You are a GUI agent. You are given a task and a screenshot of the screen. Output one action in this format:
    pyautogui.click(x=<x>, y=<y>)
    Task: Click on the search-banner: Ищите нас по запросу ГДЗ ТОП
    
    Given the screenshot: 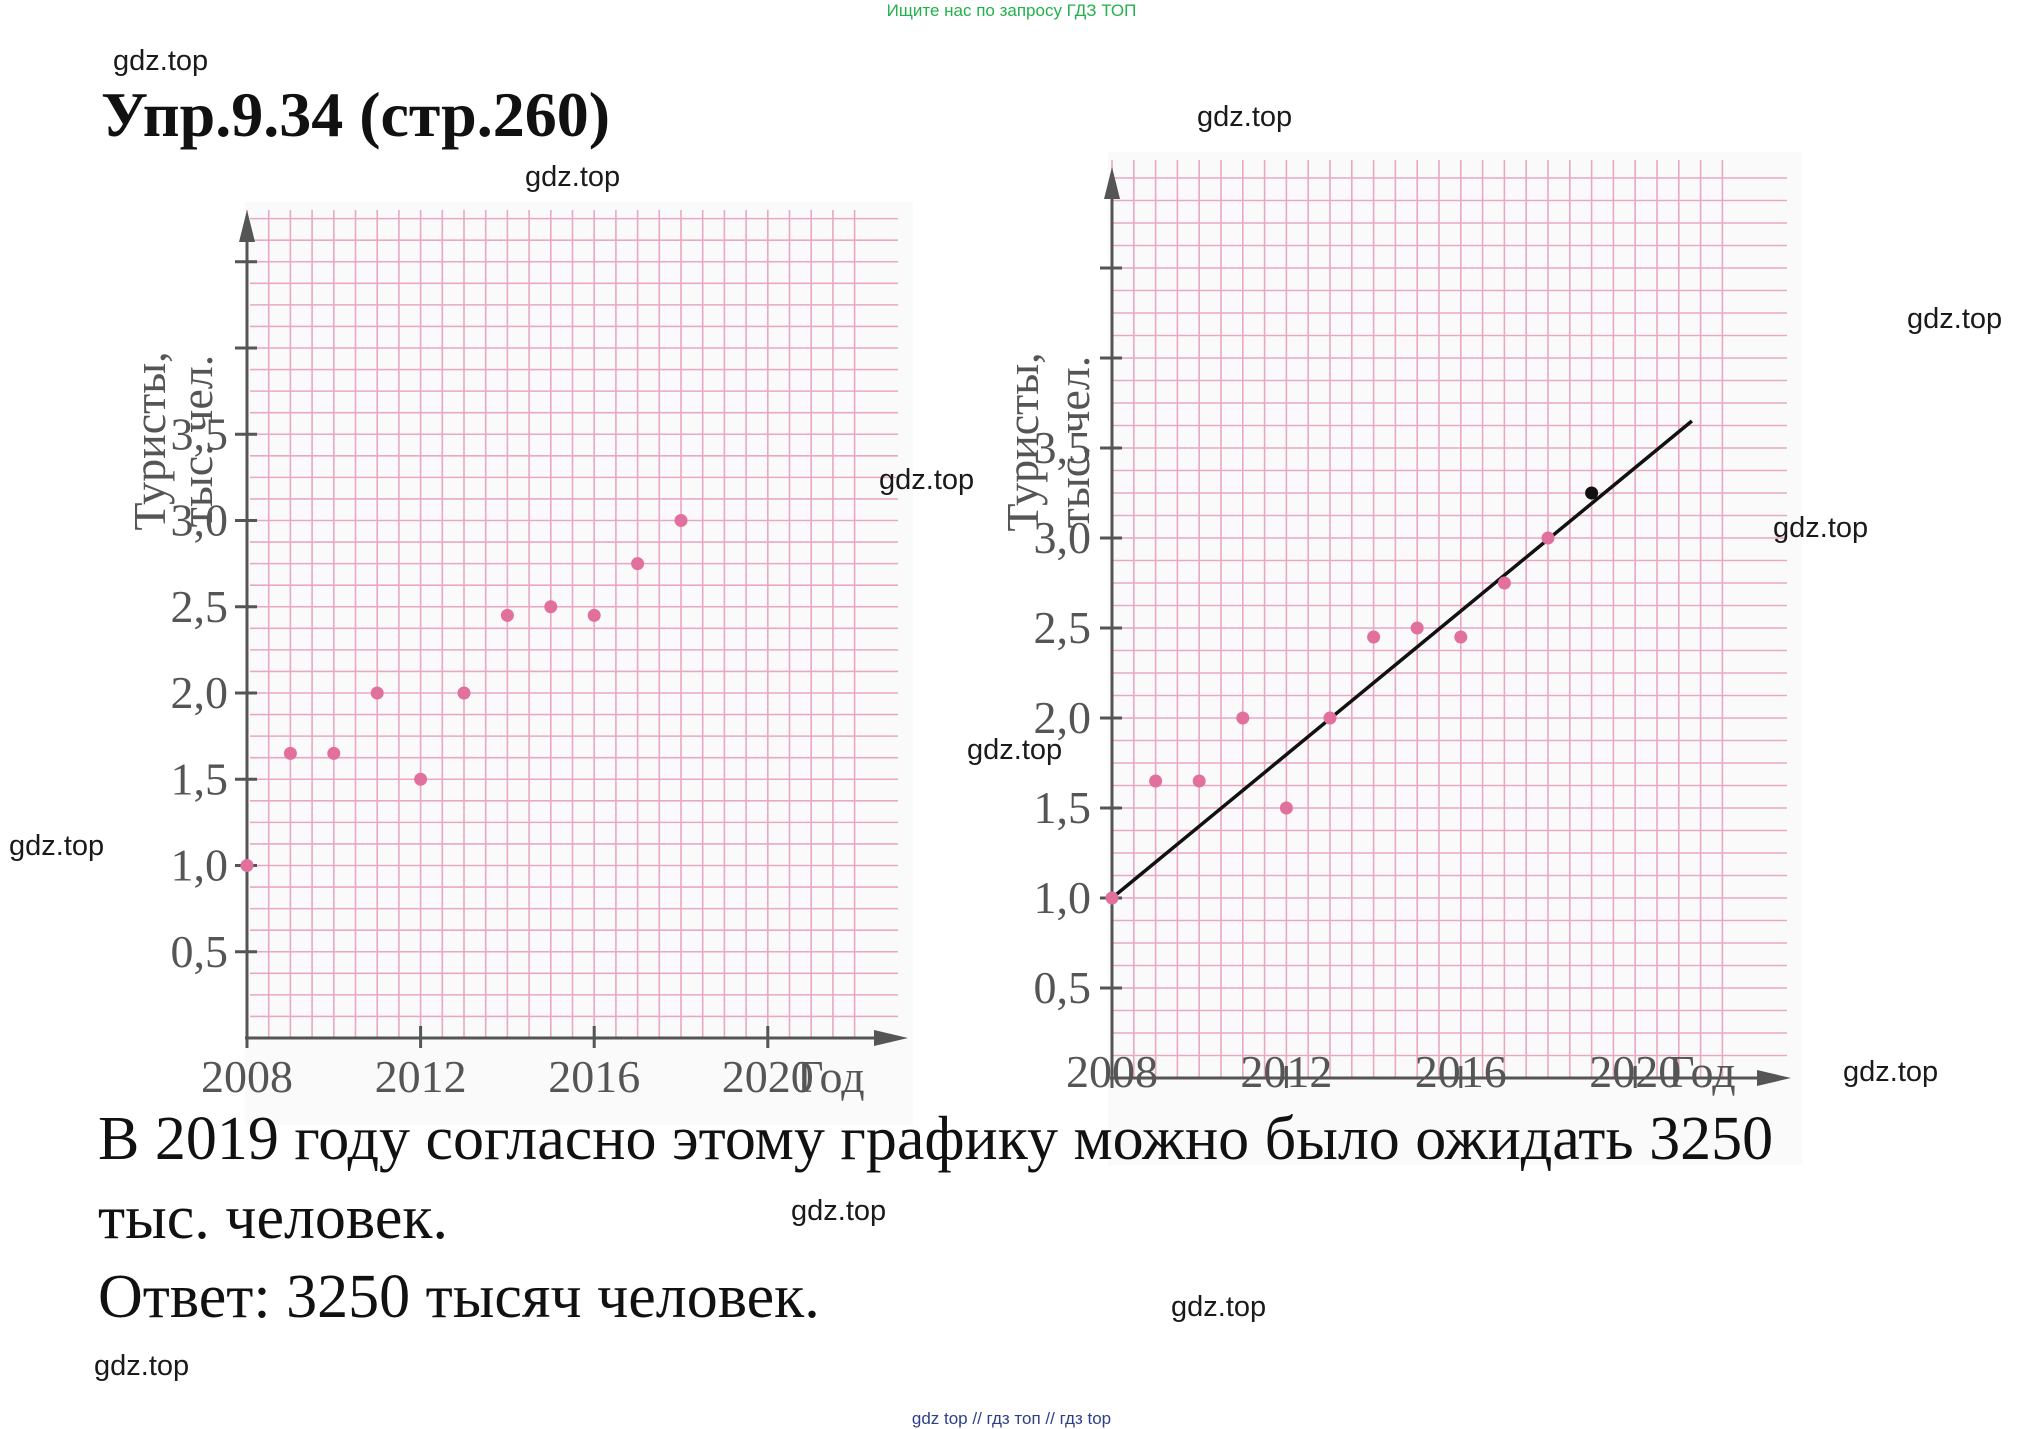 What is the action you would take?
    pyautogui.click(x=1011, y=10)
    